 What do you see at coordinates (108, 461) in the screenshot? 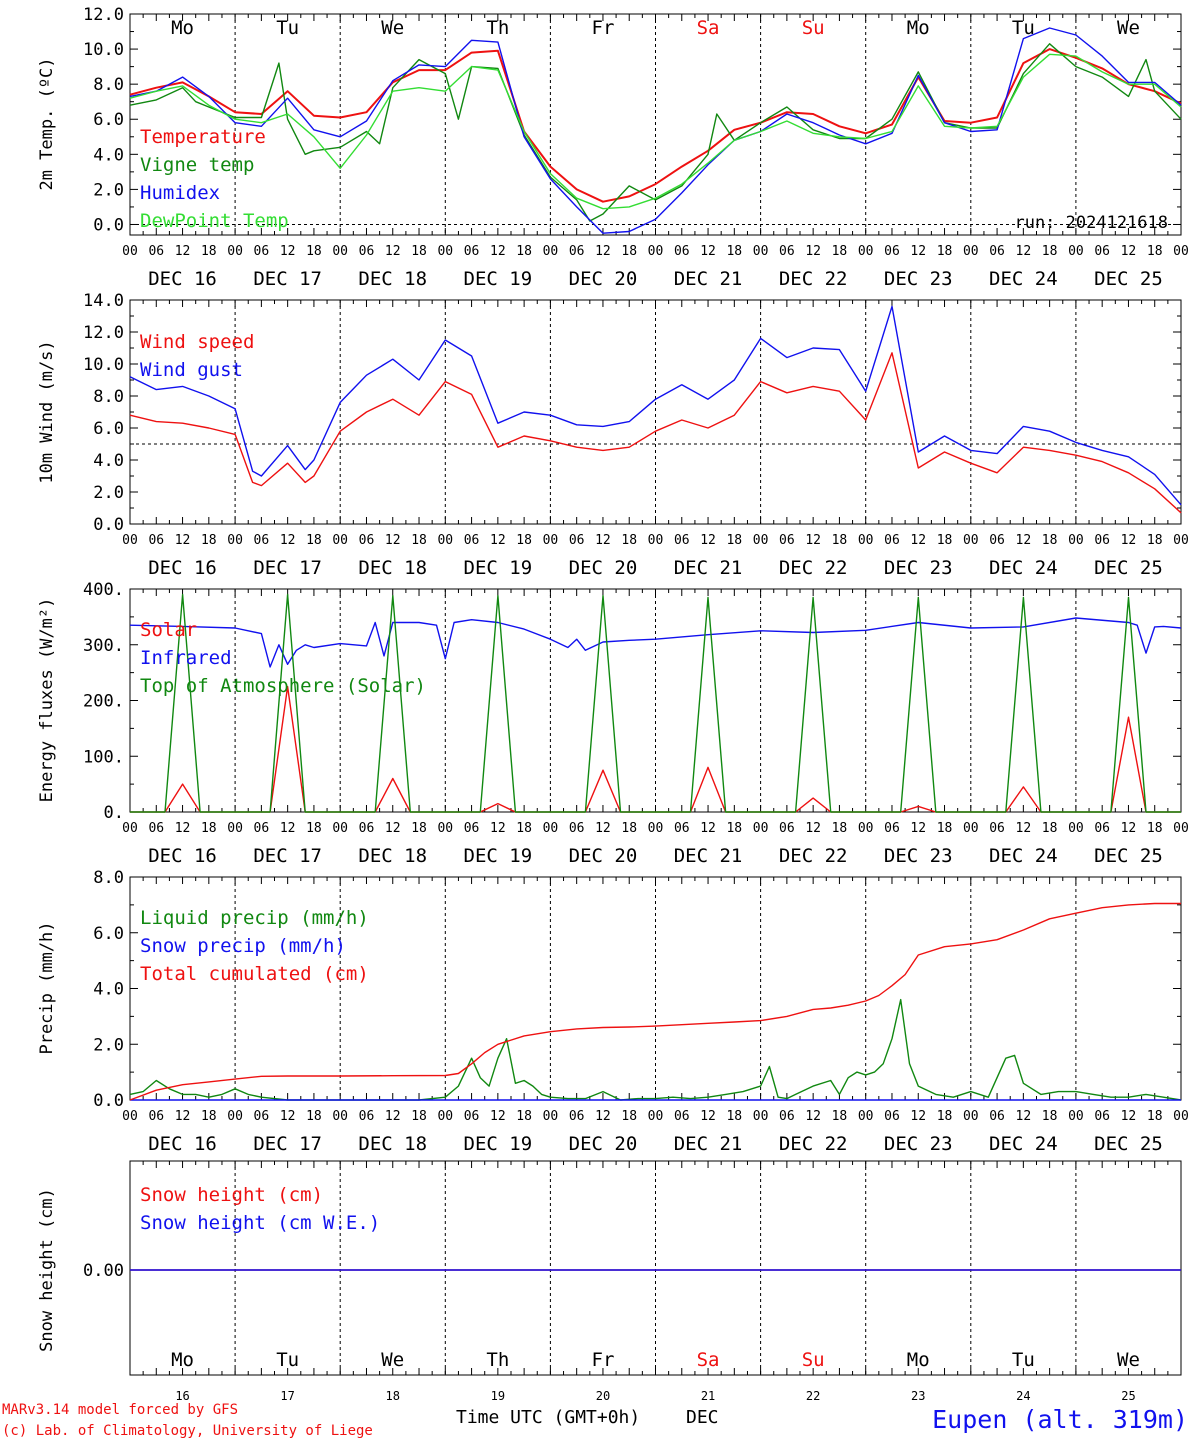
I see `y-tick-label: 4.0` at bounding box center [108, 461].